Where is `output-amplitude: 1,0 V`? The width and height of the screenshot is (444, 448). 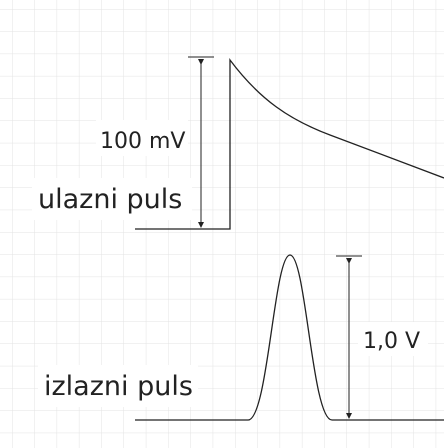 output-amplitude: 1,0 V is located at coordinates (391, 341).